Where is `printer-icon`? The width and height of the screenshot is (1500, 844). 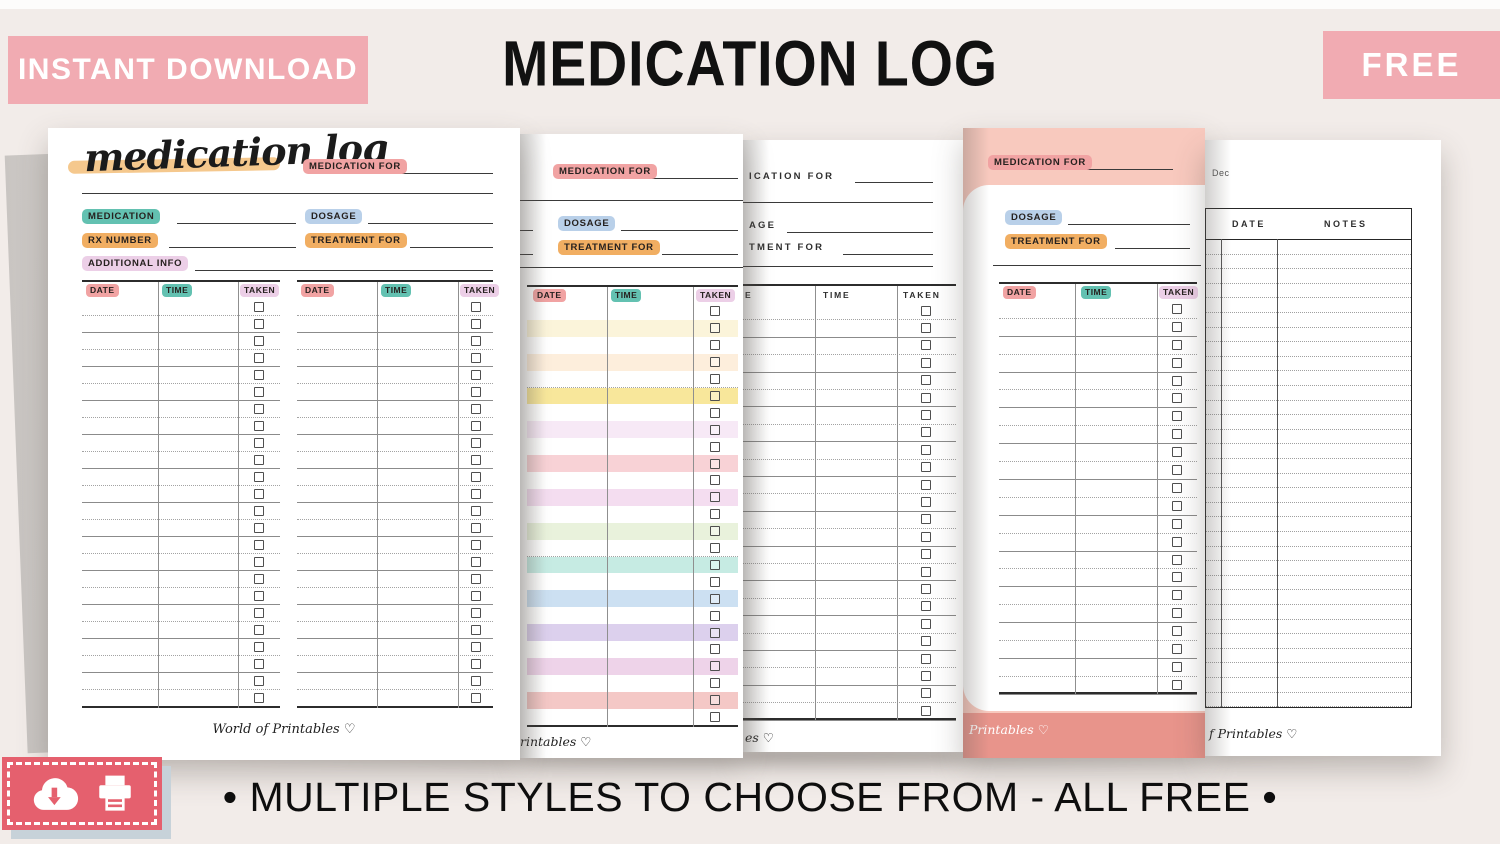
printer-icon is located at coordinates (115, 794).